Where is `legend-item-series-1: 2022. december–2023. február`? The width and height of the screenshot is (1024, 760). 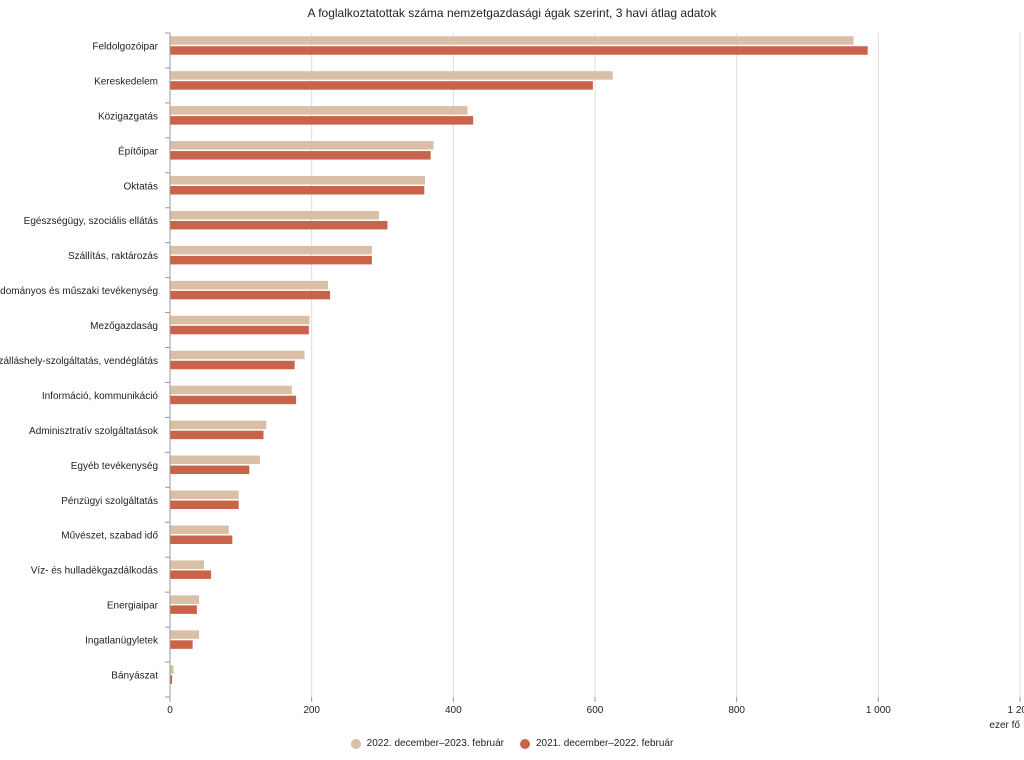
legend-item-series-1: 2022. december–2023. február is located at coordinates (427, 743).